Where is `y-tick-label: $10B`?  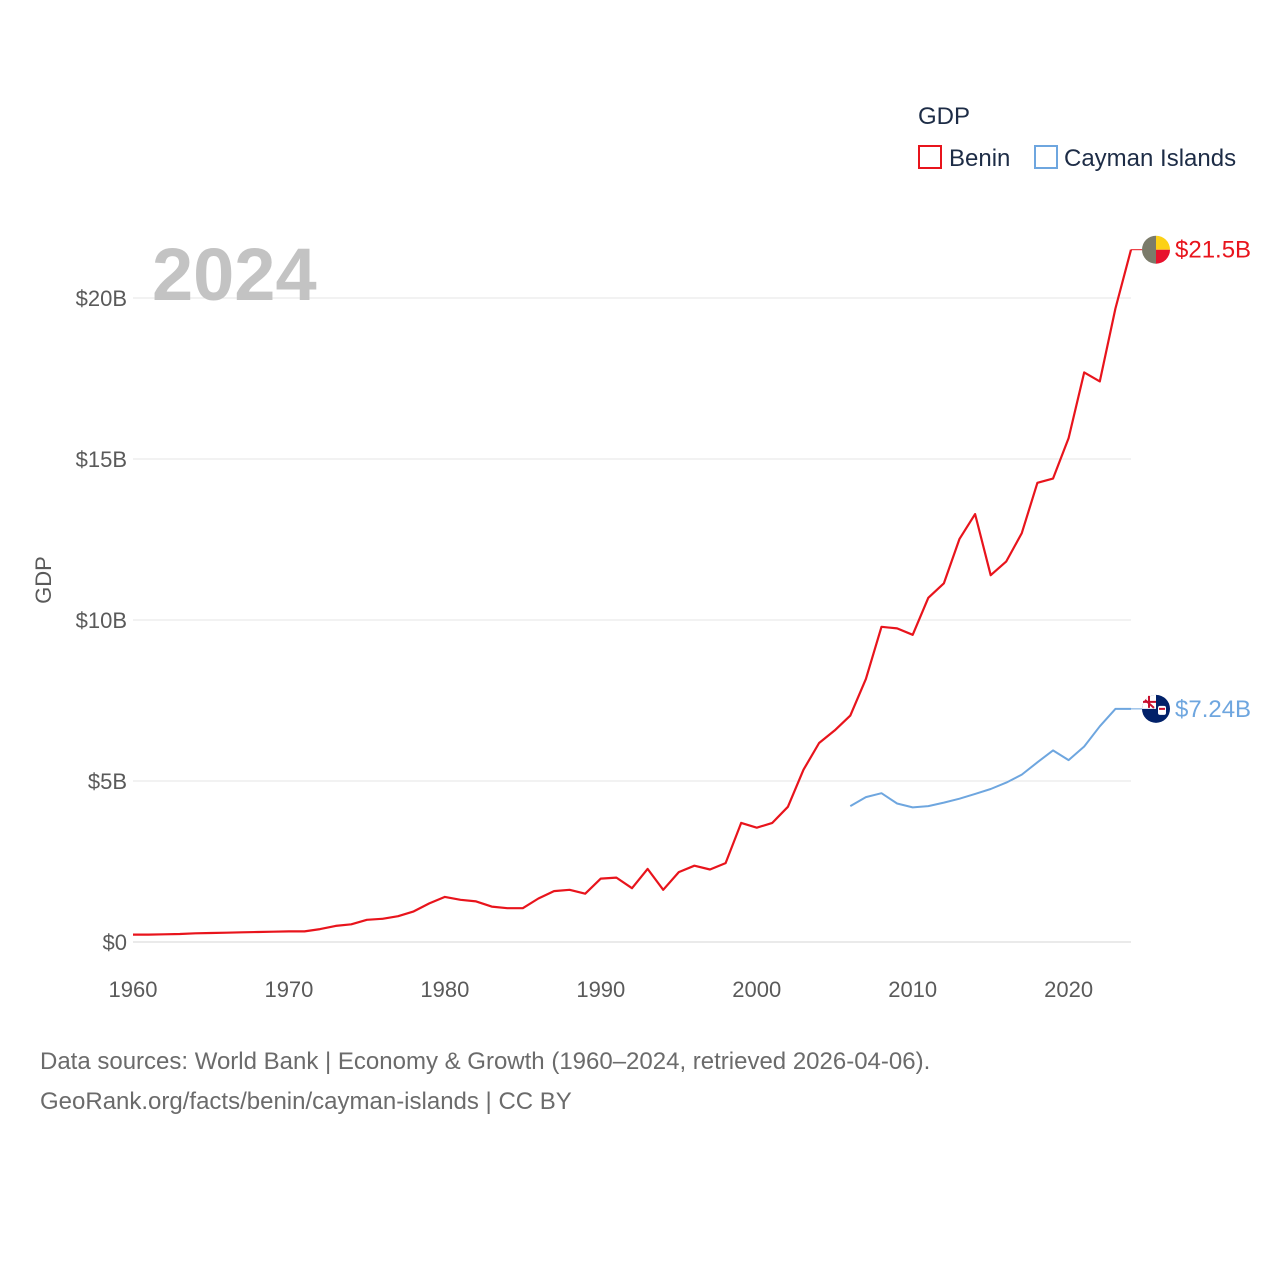
y-tick-label: $10B is located at coordinates (101, 620).